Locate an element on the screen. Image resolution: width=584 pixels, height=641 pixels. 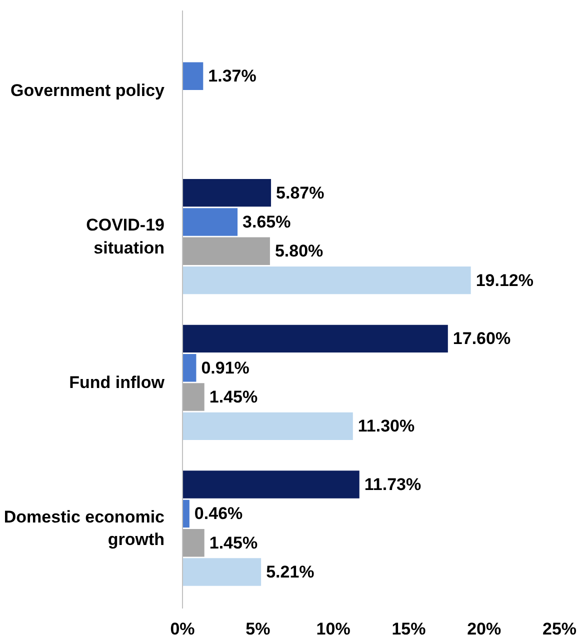
data-label: 11.30% is located at coordinates (386, 426).